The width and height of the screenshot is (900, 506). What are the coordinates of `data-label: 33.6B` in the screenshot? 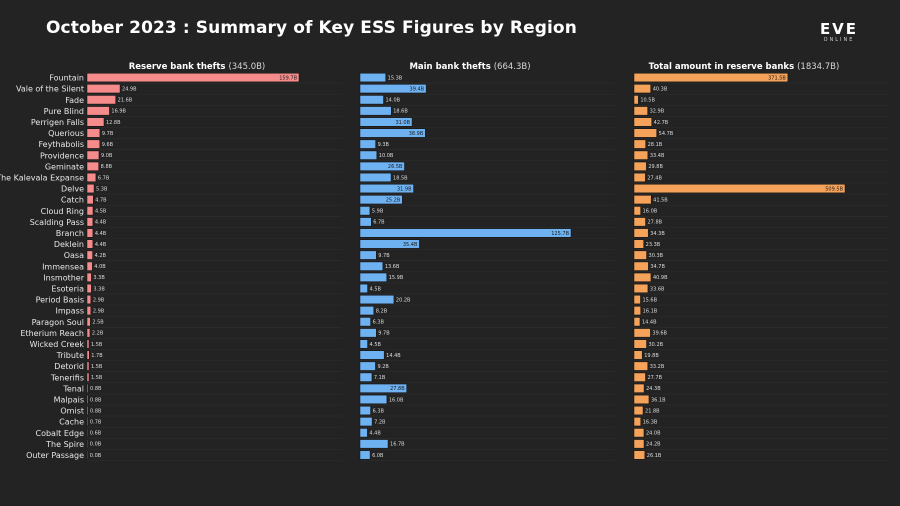 It's located at (657, 289).